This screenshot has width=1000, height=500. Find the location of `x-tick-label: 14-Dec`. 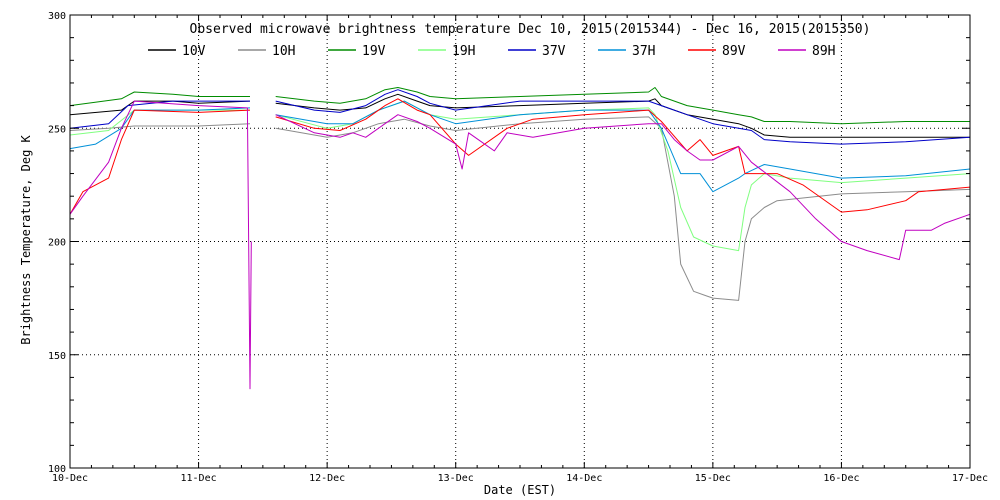

x-tick-label: 14-Dec is located at coordinates (584, 478).